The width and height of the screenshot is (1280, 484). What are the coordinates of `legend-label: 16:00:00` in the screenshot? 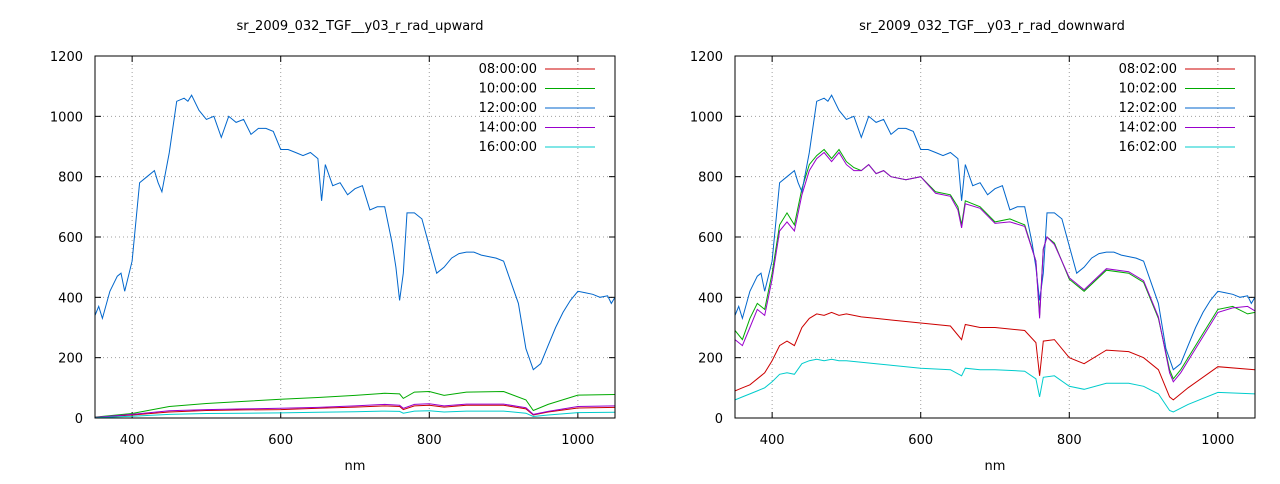 It's located at (508, 147).